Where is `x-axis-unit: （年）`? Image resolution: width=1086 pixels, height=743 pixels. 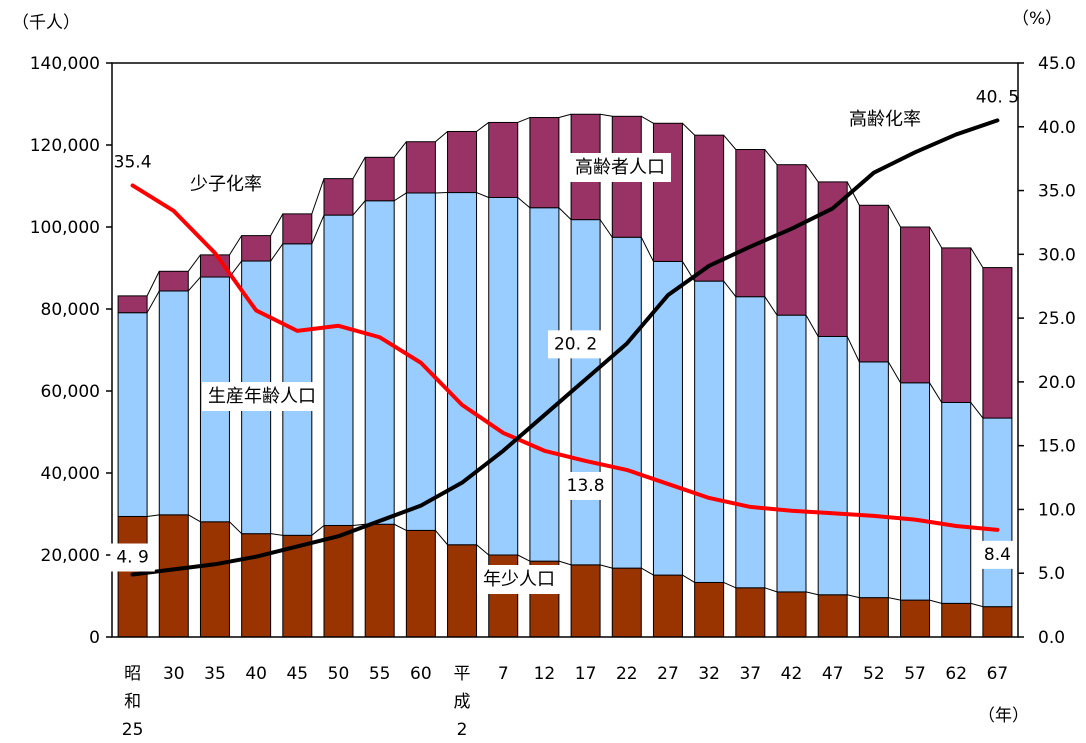 x-axis-unit: （年） is located at coordinates (1003, 716).